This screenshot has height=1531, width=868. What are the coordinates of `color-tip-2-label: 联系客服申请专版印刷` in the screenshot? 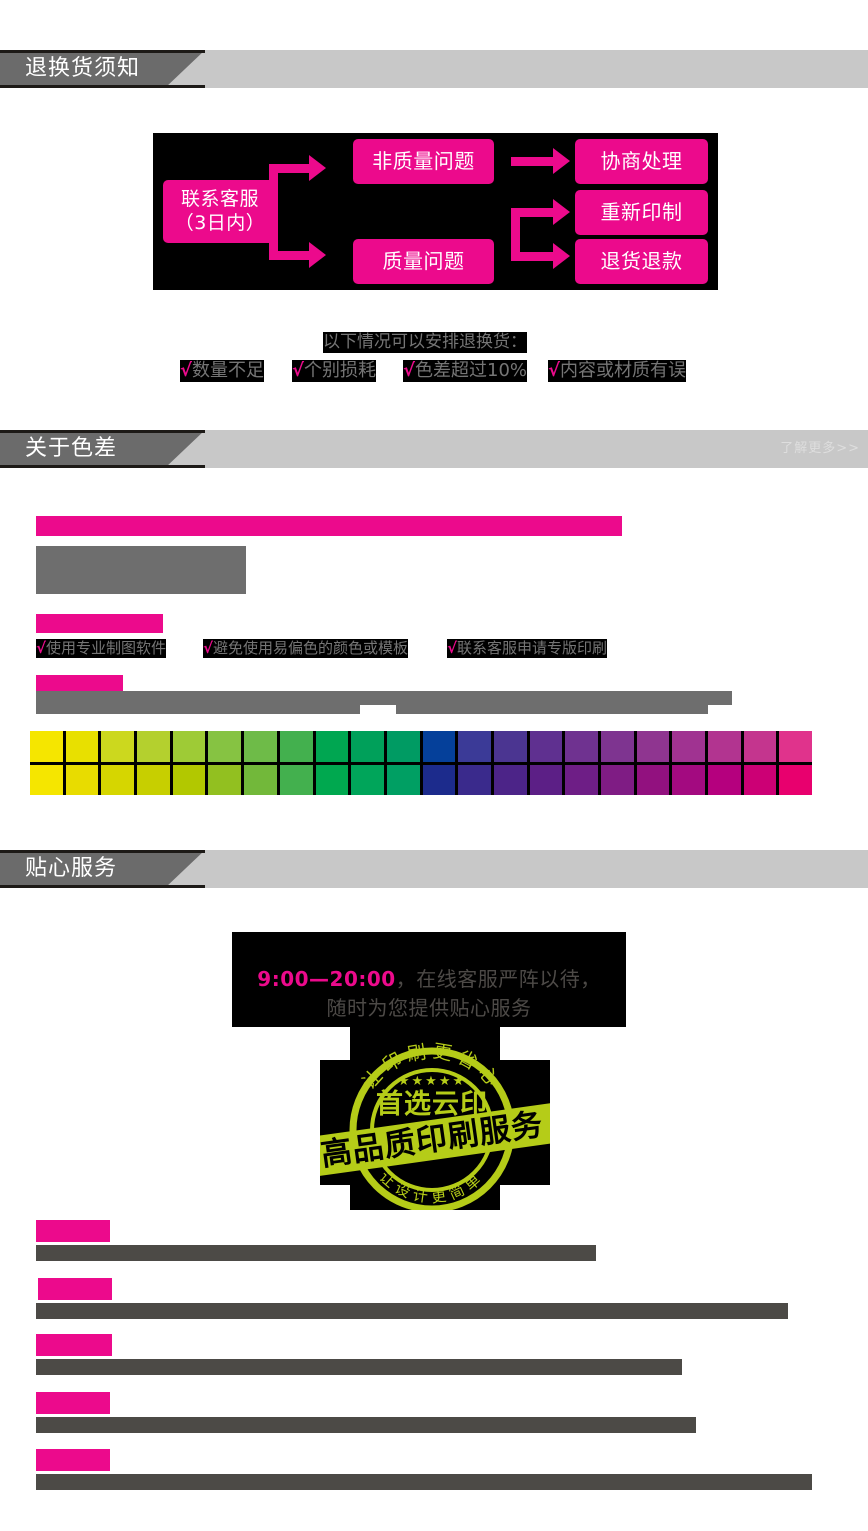 It's located at (532, 648).